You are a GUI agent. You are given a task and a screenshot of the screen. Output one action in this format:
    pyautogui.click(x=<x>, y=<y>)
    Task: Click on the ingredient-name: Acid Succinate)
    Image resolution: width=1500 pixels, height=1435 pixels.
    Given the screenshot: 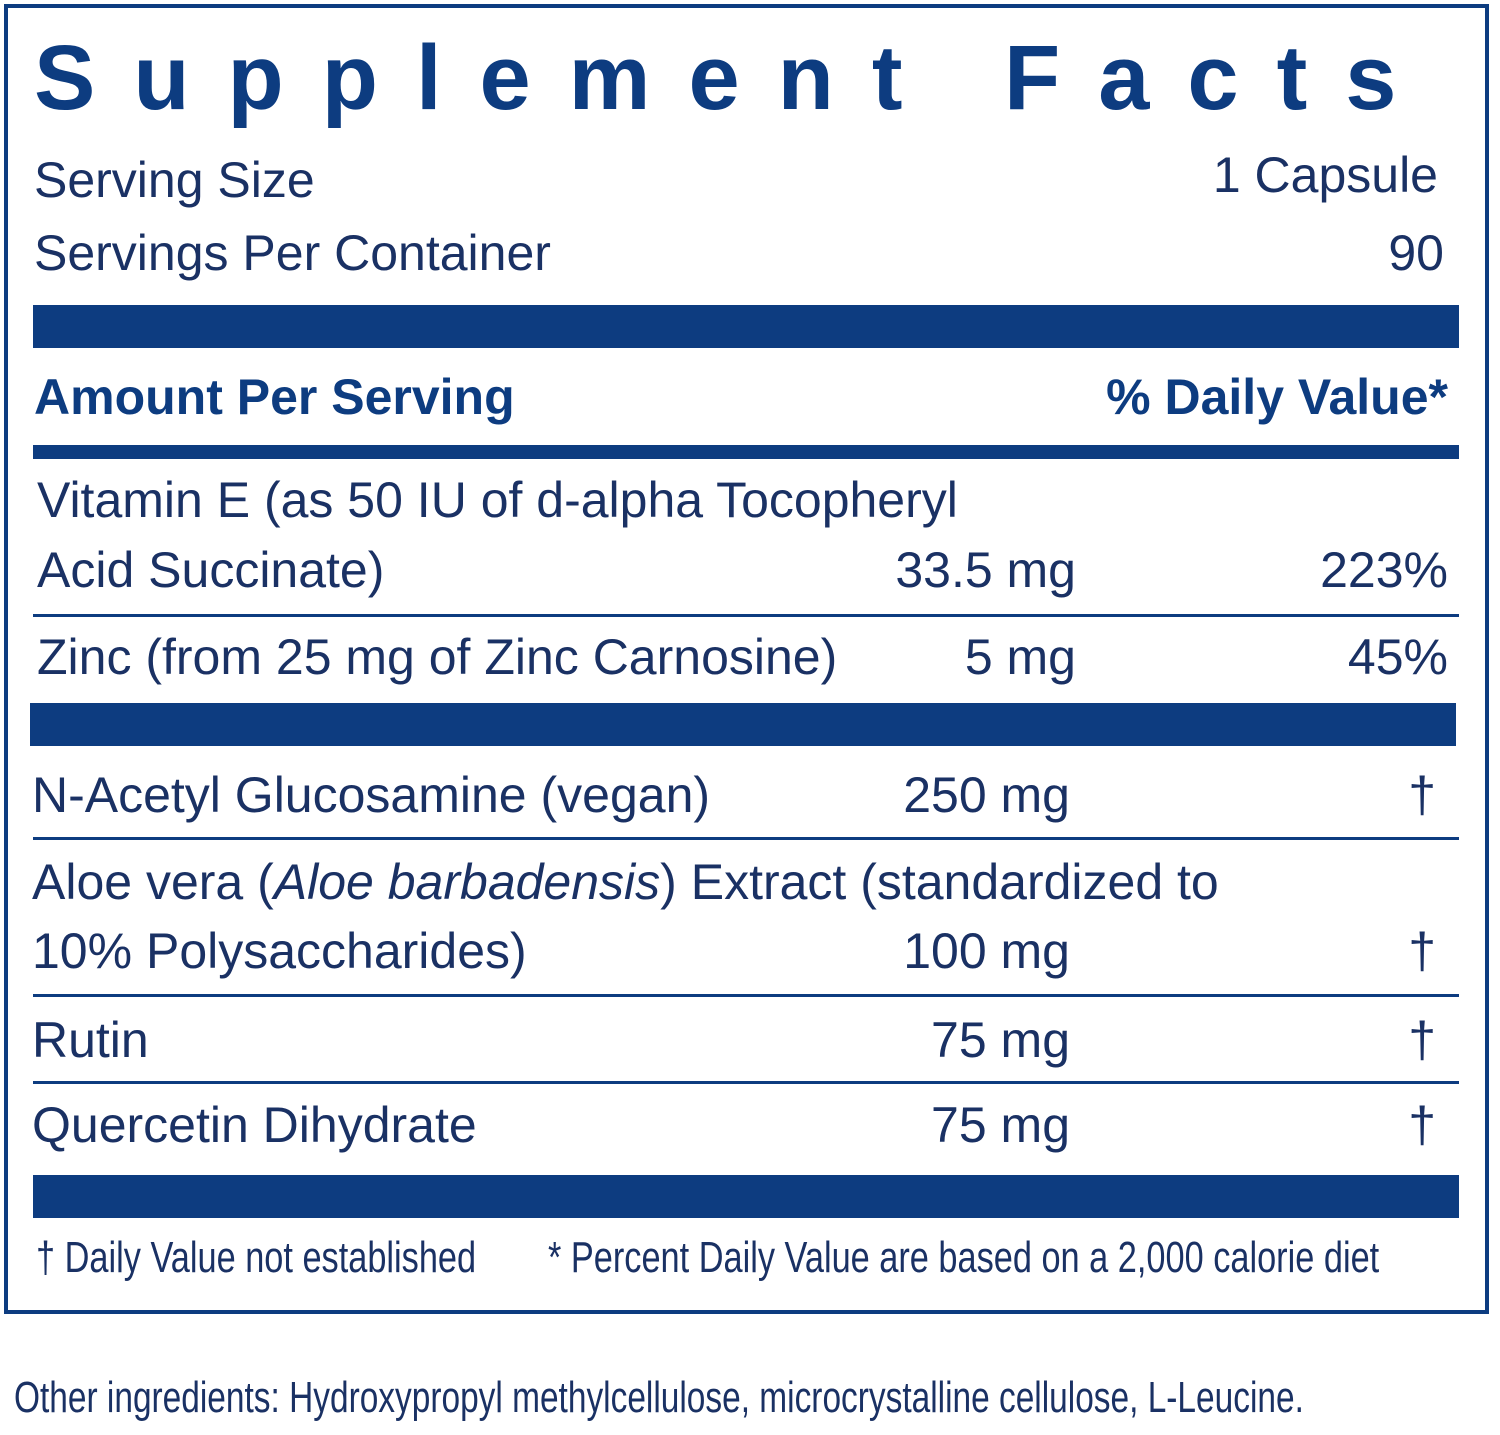 What is the action you would take?
    pyautogui.click(x=211, y=570)
    